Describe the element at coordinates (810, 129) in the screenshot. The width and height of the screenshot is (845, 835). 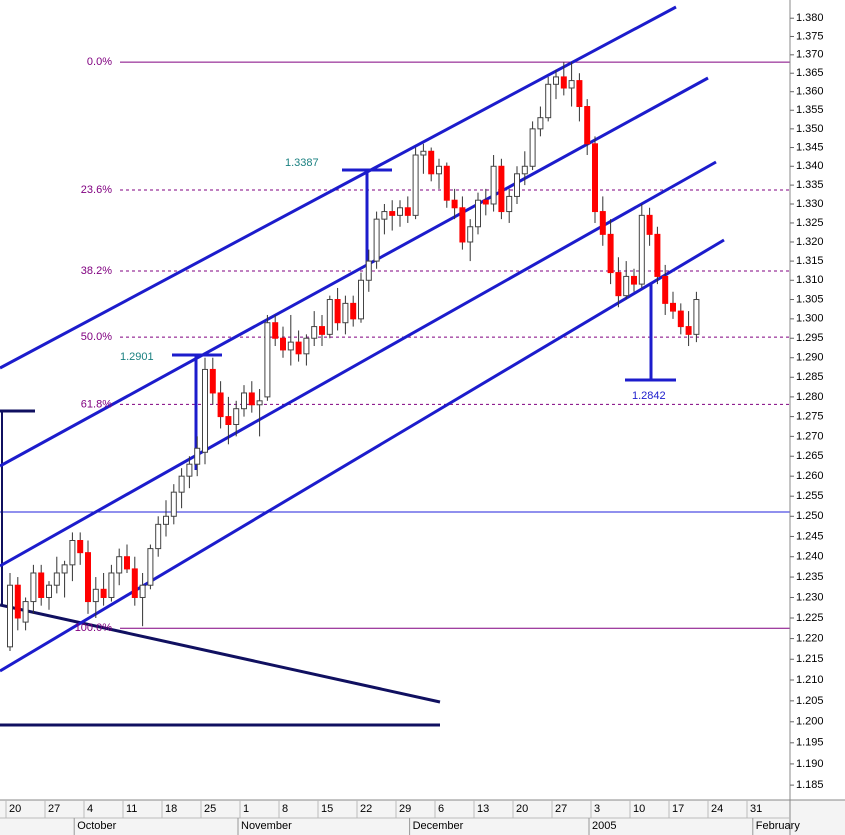
I see `y-tick-label: 1.350` at that location.